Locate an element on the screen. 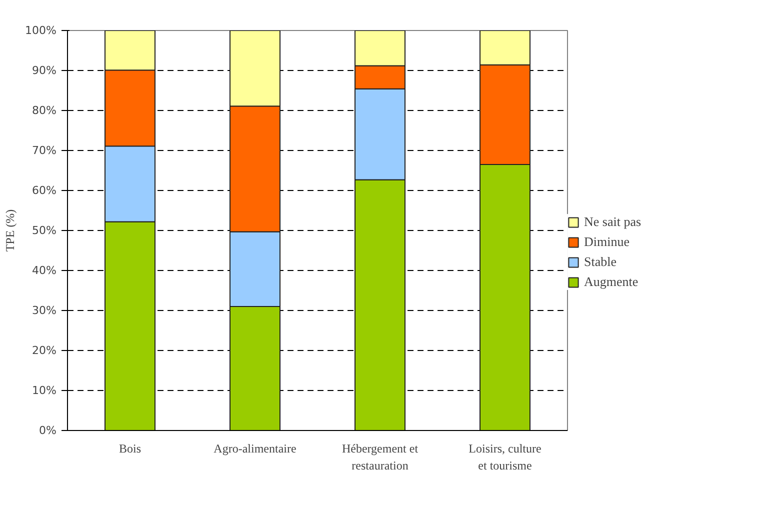  y-tick-label: 80% is located at coordinates (44, 110).